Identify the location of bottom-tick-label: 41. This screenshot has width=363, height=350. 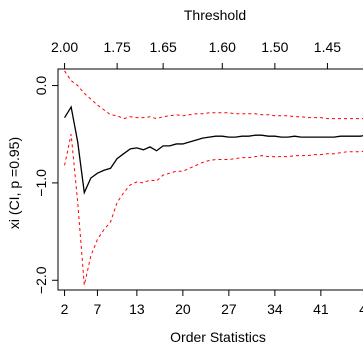
(321, 309).